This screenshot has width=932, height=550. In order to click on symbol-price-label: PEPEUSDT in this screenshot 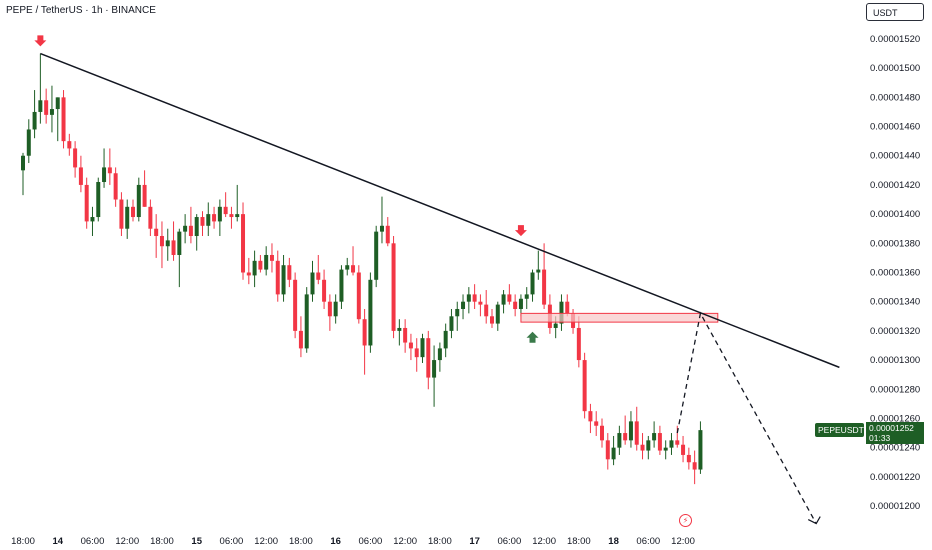, I will do `click(839, 430)`.